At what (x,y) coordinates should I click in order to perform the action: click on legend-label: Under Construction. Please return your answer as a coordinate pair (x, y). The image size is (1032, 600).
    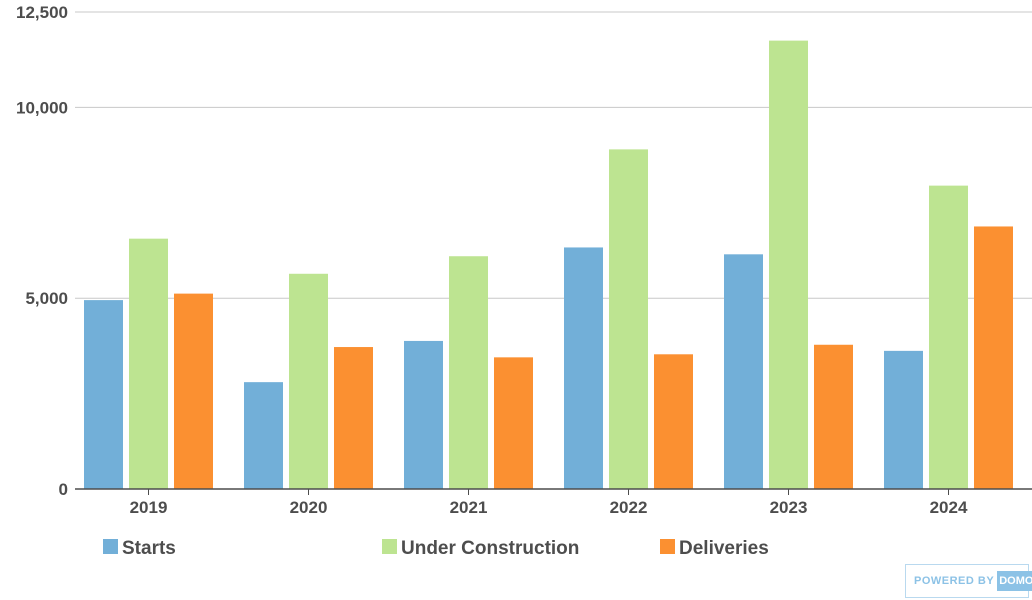
    Looking at the image, I should click on (490, 548).